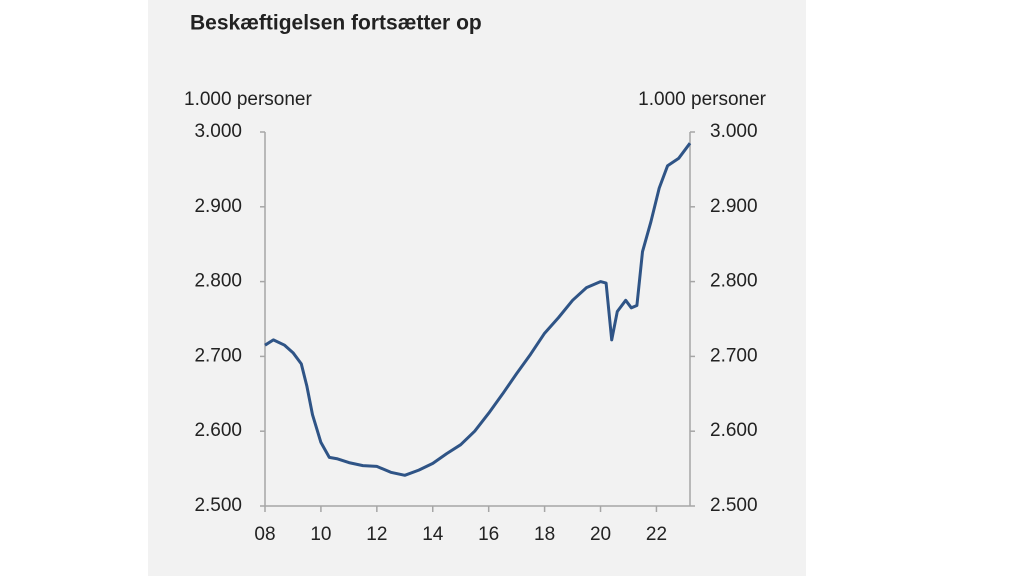  What do you see at coordinates (218, 430) in the screenshot?
I see `y-tick-label: 2.600` at bounding box center [218, 430].